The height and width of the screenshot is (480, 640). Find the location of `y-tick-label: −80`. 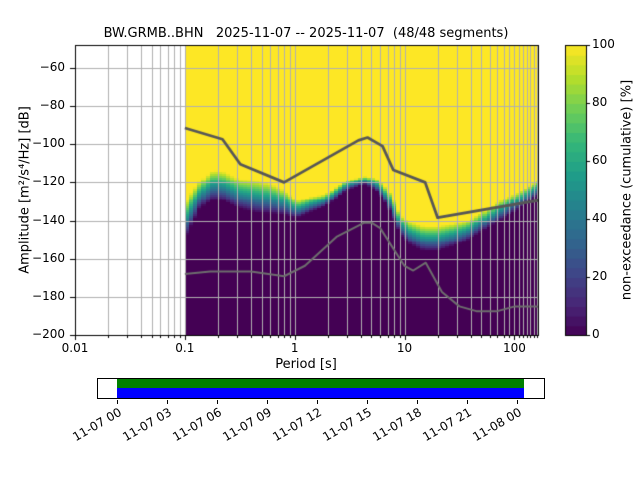

y-tick-label: −80 is located at coordinates (52, 105).